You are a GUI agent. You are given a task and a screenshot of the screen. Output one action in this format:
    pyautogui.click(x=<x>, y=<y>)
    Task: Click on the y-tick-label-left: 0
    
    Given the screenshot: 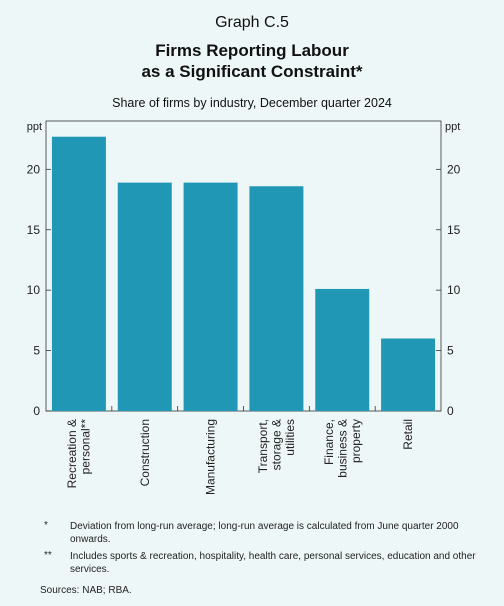 What is the action you would take?
    pyautogui.click(x=36, y=411)
    